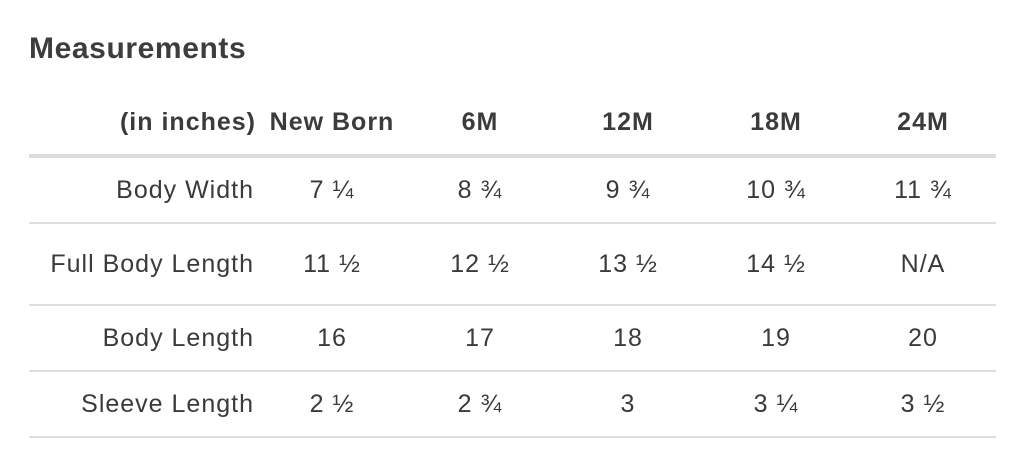 This screenshot has height=466, width=1024. What do you see at coordinates (628, 190) in the screenshot?
I see `table-cell: 9 ¾` at bounding box center [628, 190].